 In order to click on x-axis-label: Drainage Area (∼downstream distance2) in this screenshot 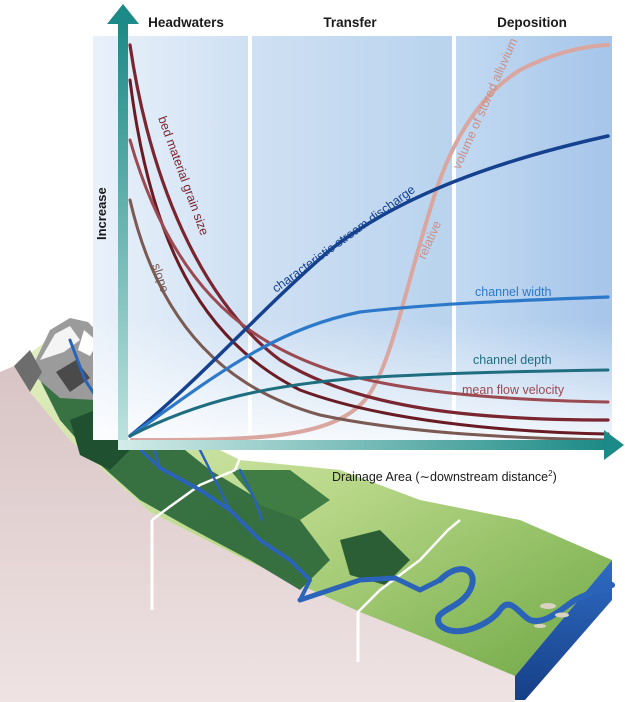, I will do `click(444, 476)`.